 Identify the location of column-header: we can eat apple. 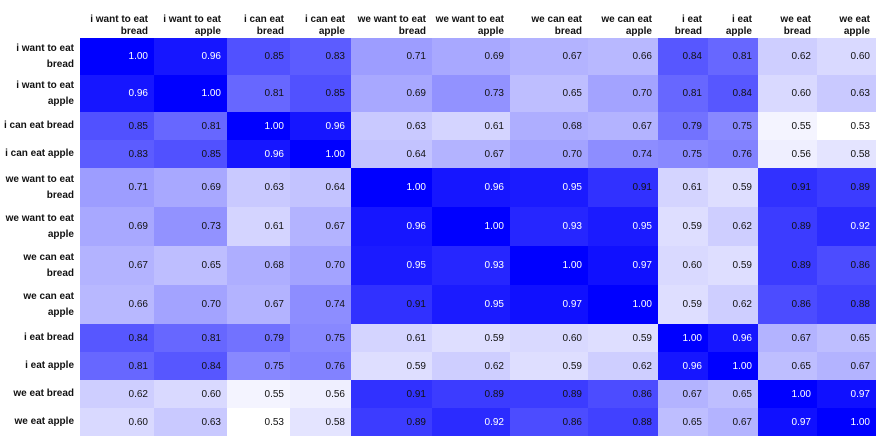
(626, 25).